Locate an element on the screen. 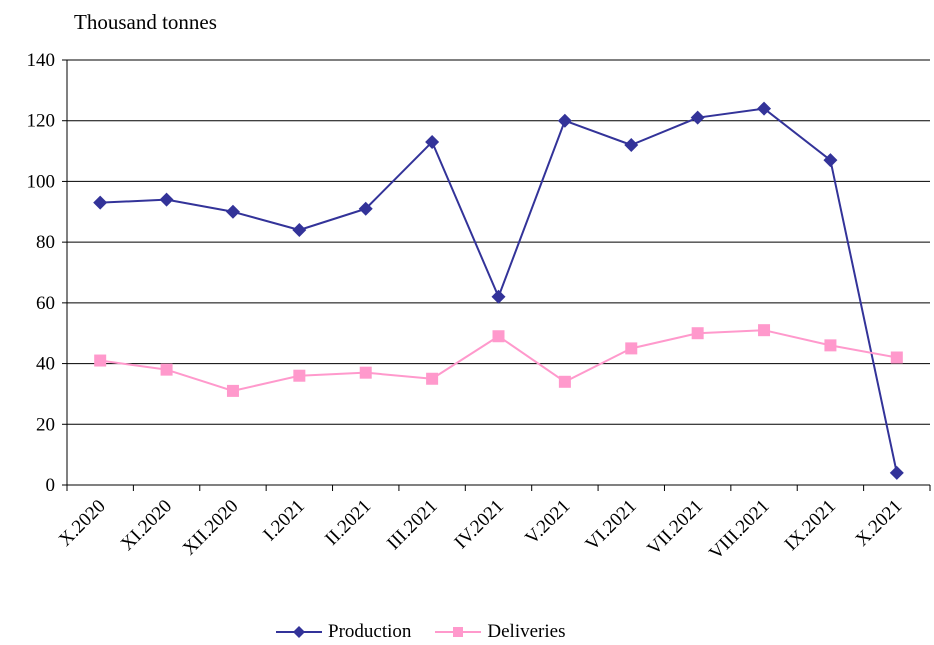  point-deliveries-XII.2020 is located at coordinates (232, 390).